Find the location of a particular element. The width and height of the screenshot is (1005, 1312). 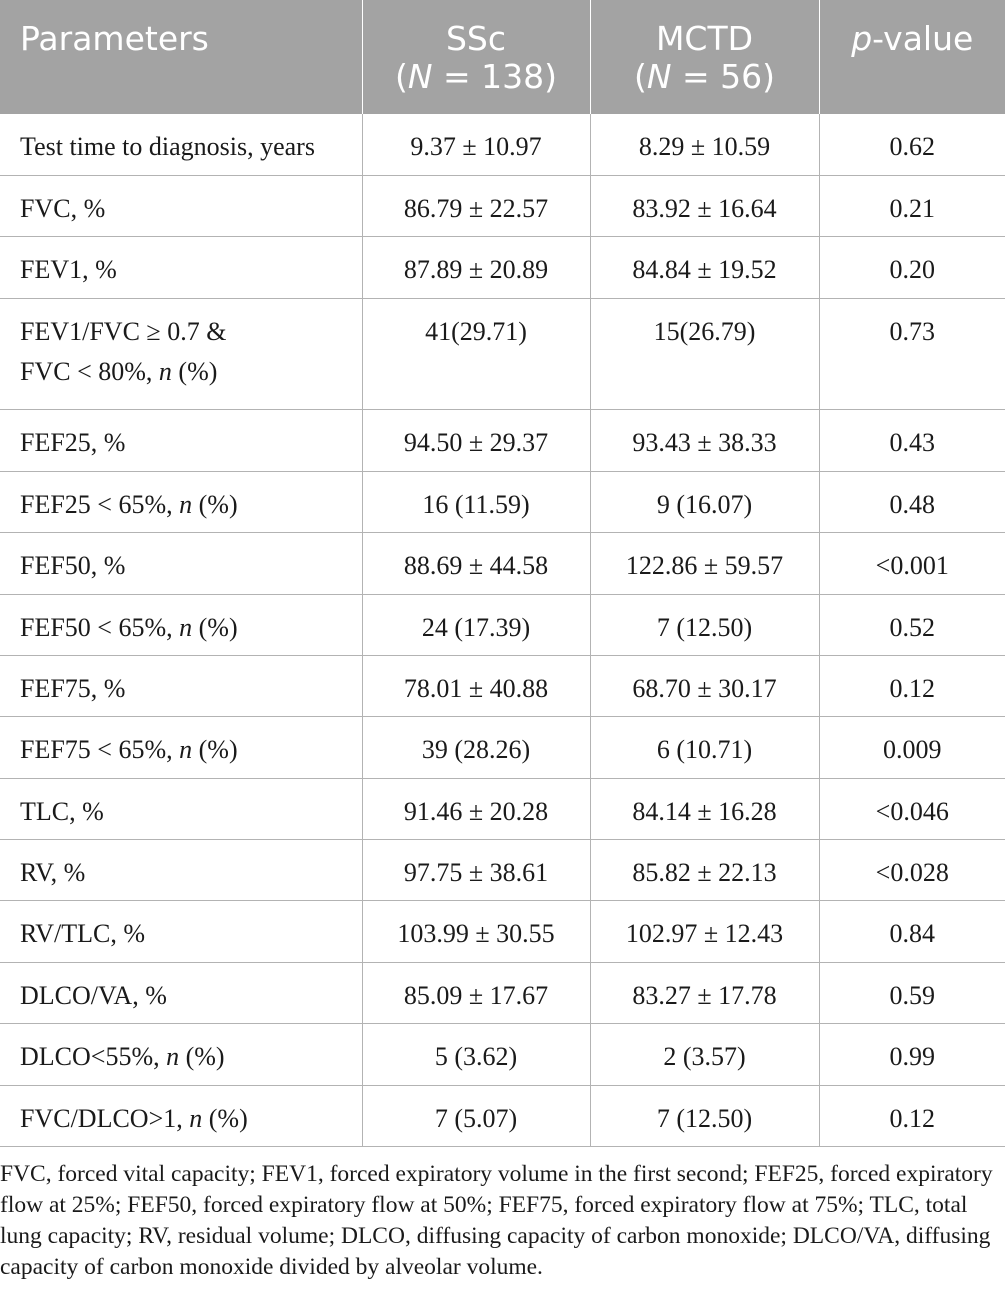

header-mctd-title: MCTD is located at coordinates (704, 38).